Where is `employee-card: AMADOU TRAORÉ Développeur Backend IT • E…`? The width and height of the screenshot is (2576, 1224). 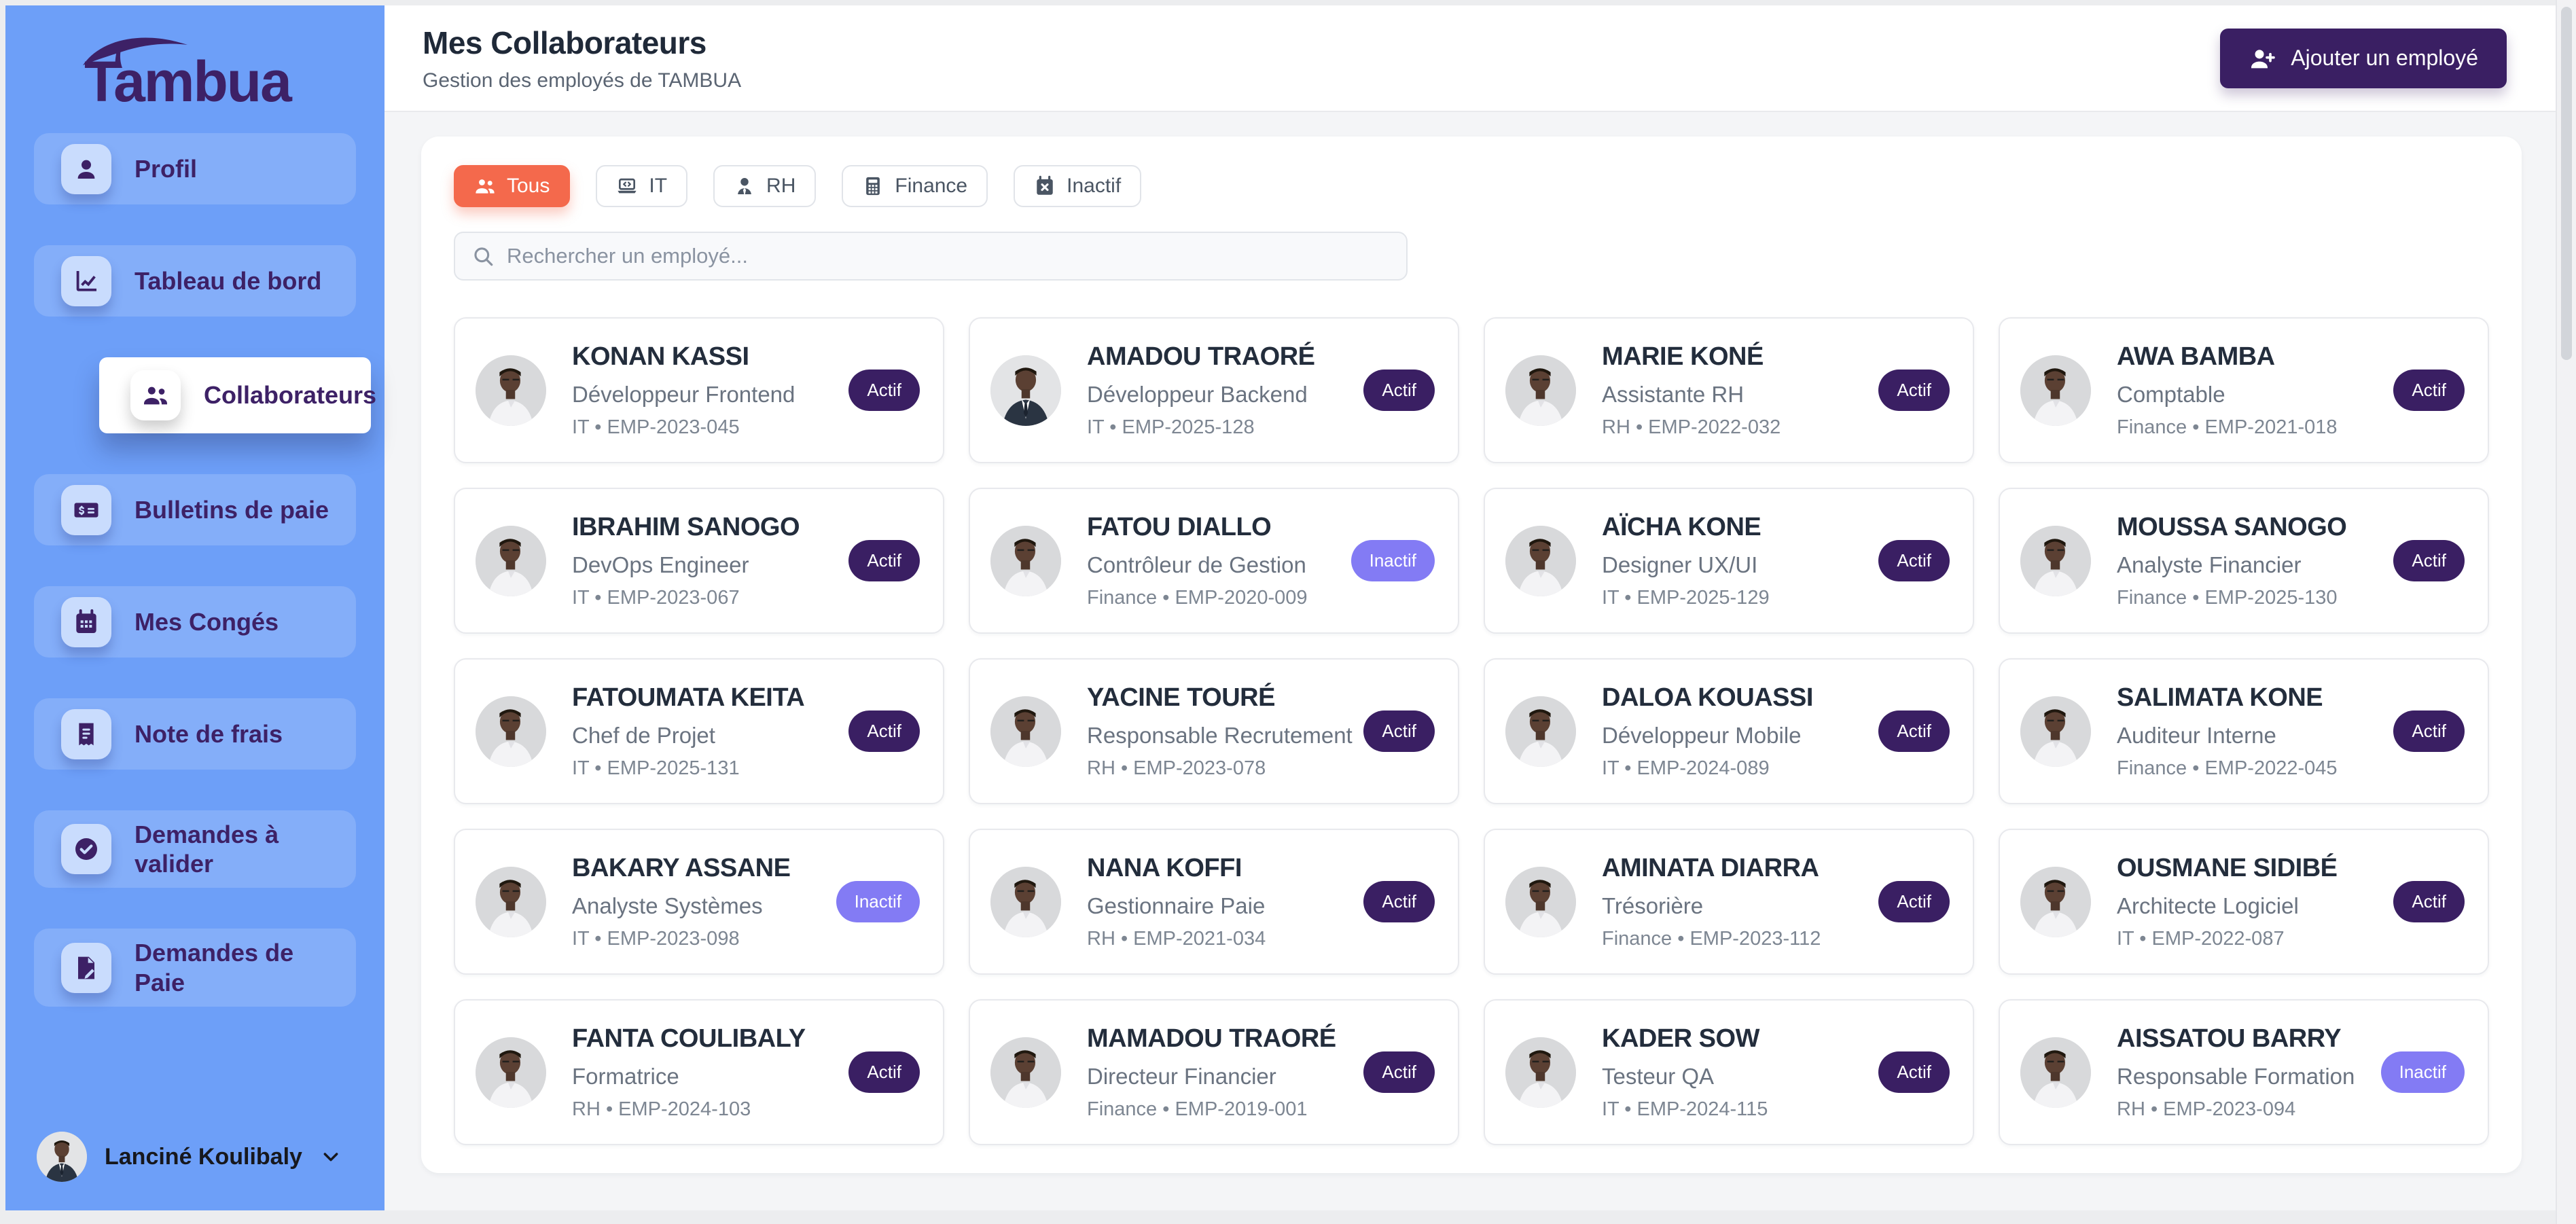
employee-card: AMADOU TRAORÉ Développeur Backend IT • E… is located at coordinates (1214, 390).